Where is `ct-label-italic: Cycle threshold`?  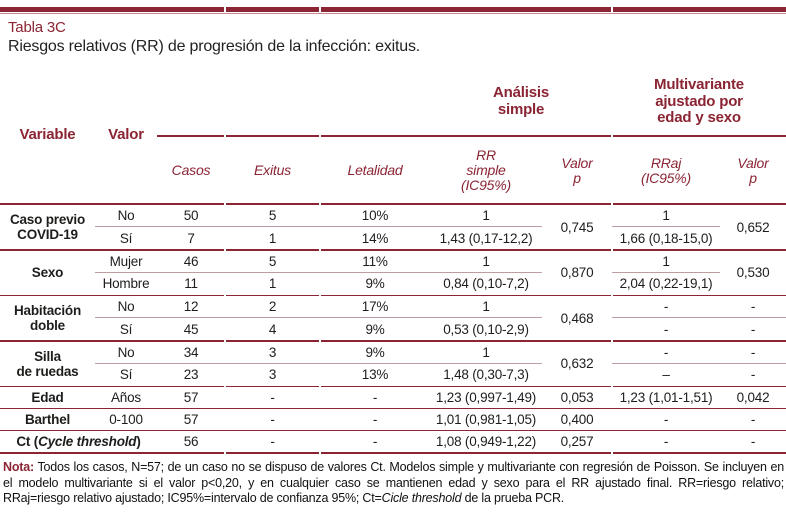 ct-label-italic: Cycle threshold is located at coordinates (87, 441).